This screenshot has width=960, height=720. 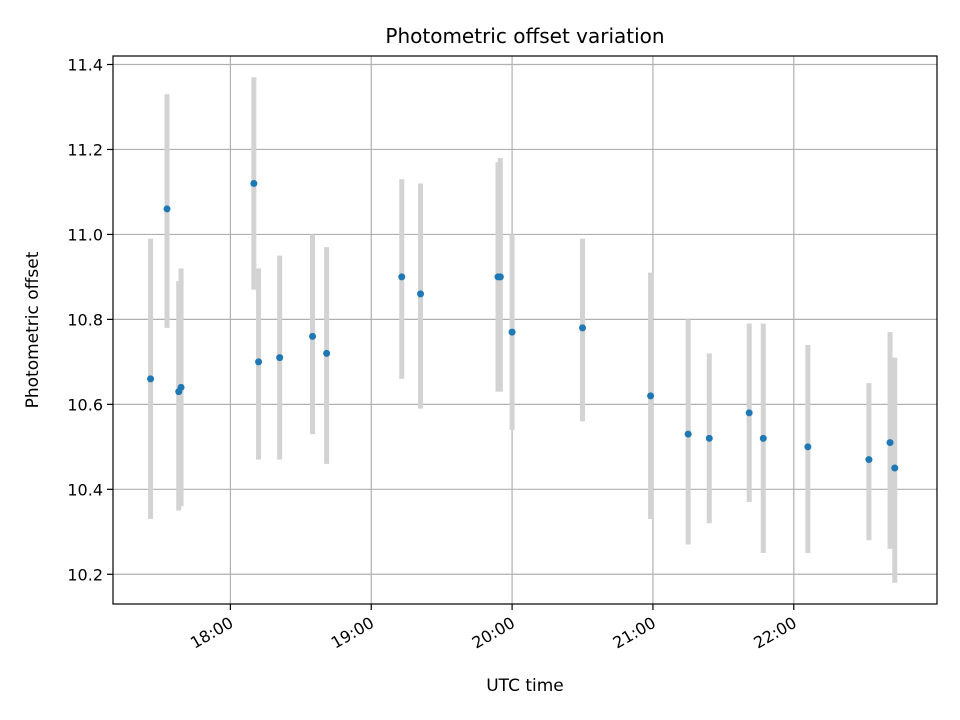 I want to click on y-axis-label: Photometric offset, so click(x=33, y=329).